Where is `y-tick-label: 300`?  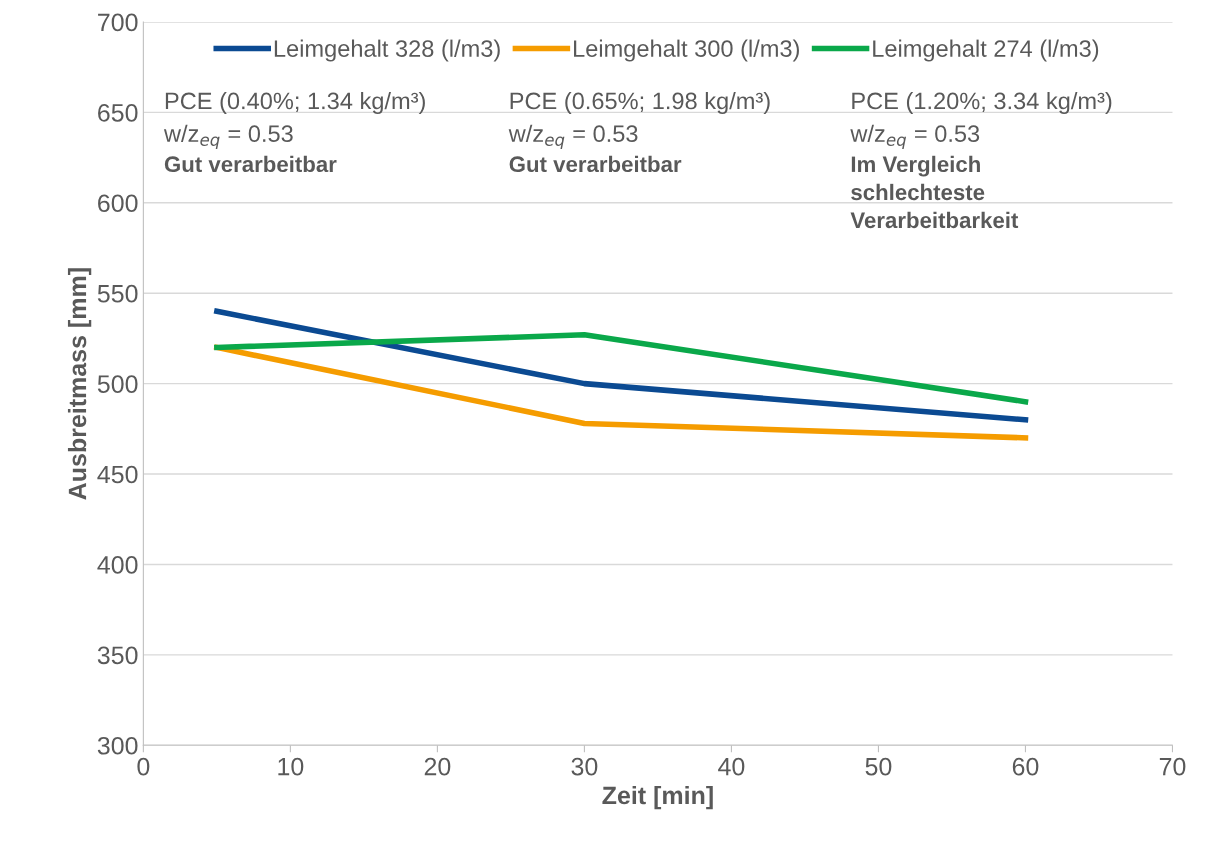
y-tick-label: 300 is located at coordinates (117, 745).